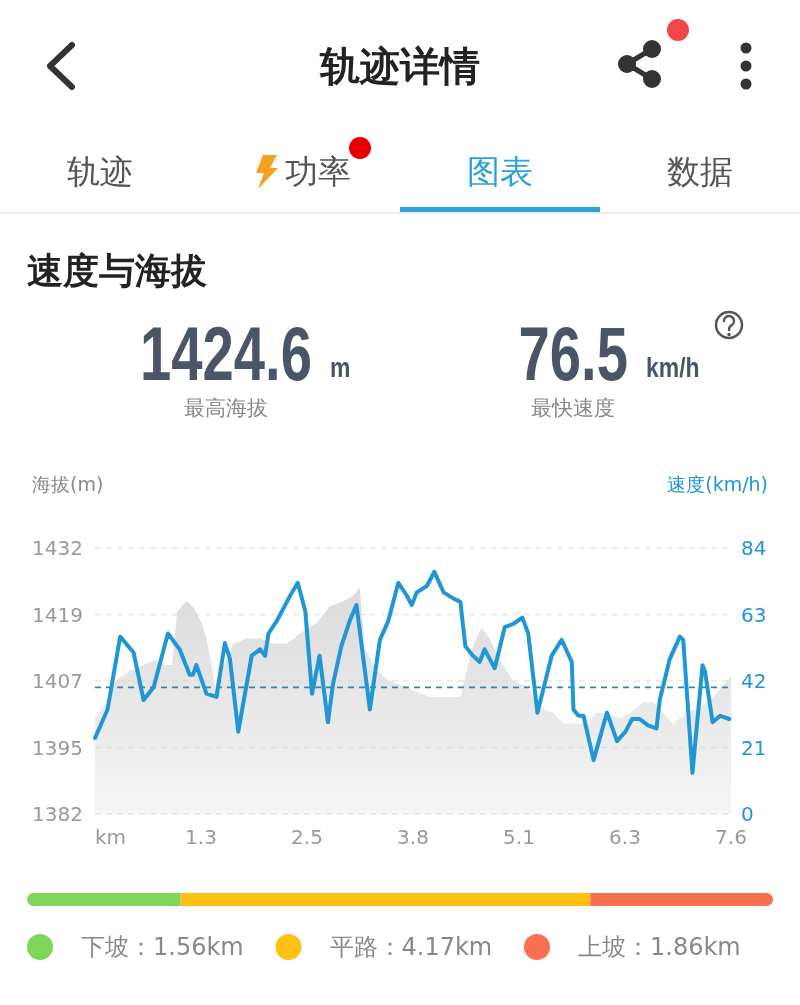 The image size is (800, 1005). Describe the element at coordinates (162, 947) in the screenshot. I see `legend-label: 下坡：1.56km` at that location.